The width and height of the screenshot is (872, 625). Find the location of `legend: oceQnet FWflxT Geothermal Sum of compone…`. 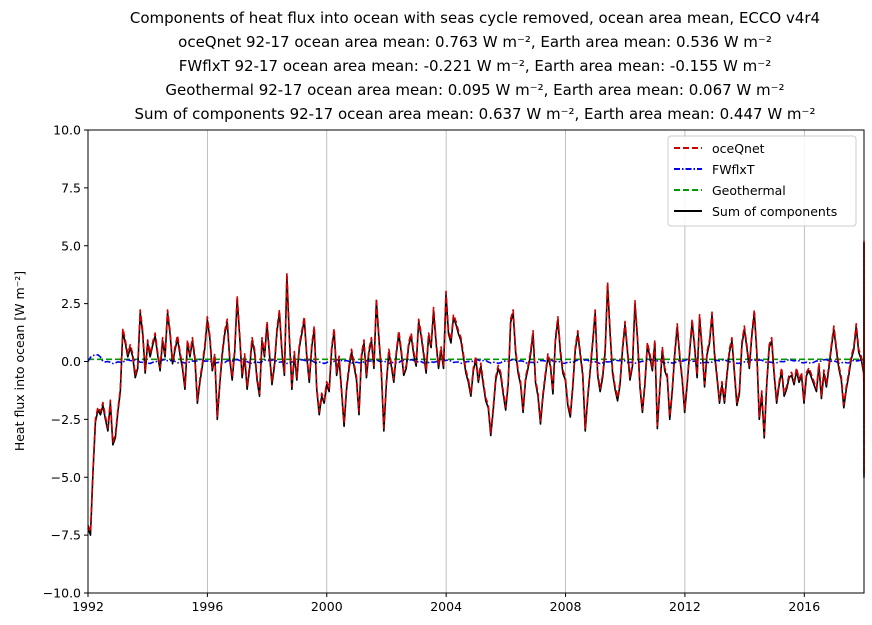

legend: oceQnet FWflxT Geothermal Sum of compone… is located at coordinates (762, 181).